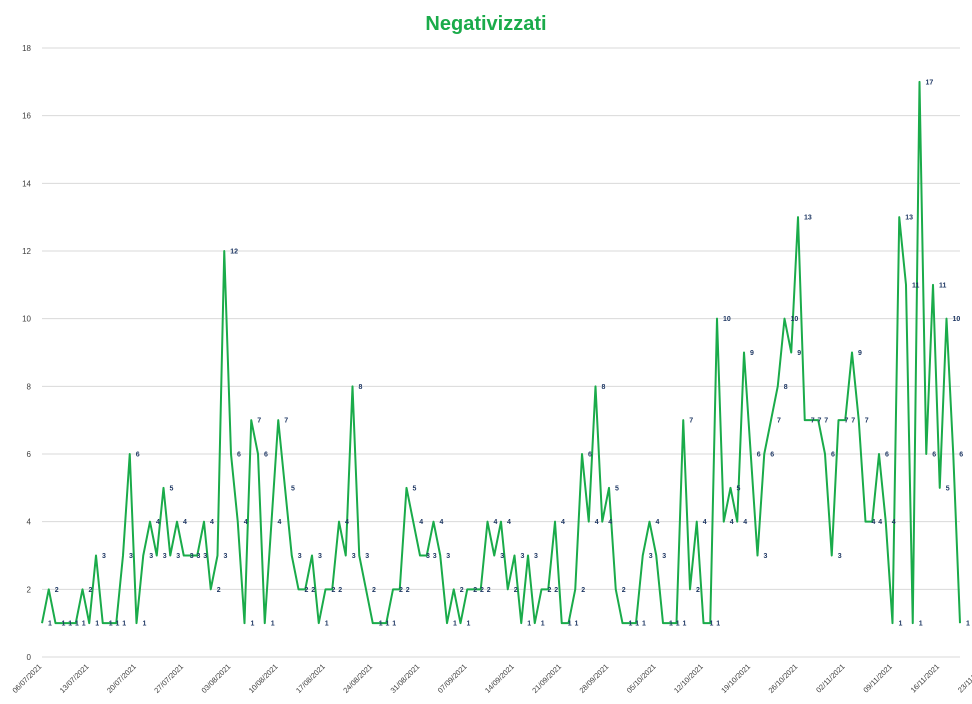  What do you see at coordinates (29, 386) in the screenshot?
I see `y-tick-label: 8` at bounding box center [29, 386].